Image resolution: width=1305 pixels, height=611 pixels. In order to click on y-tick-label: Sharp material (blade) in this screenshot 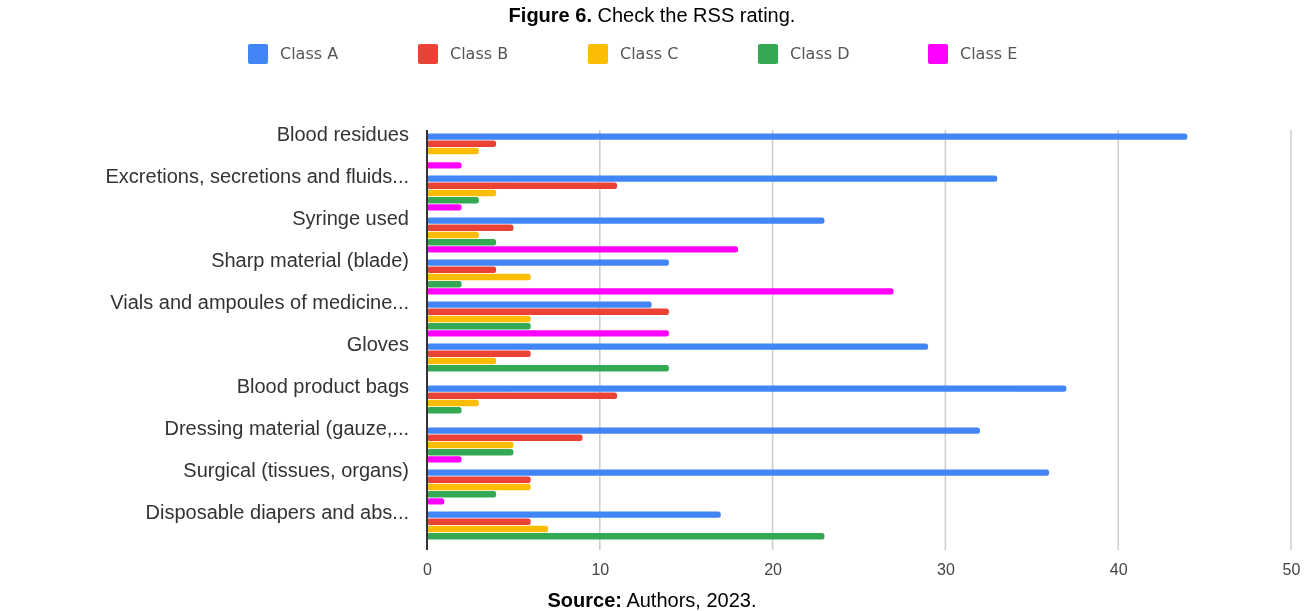, I will do `click(310, 260)`.